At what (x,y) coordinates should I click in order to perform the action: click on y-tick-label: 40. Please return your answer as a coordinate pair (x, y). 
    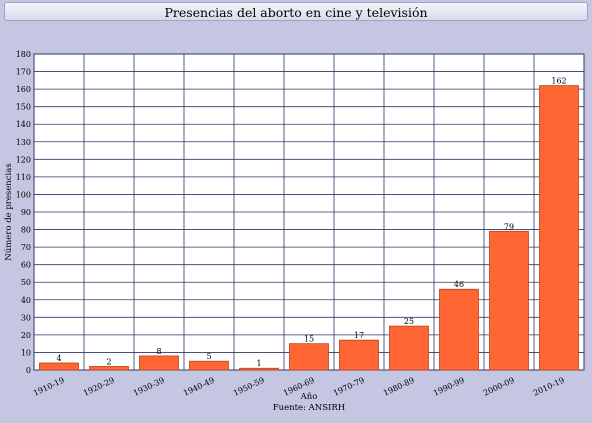
    Looking at the image, I should click on (26, 300).